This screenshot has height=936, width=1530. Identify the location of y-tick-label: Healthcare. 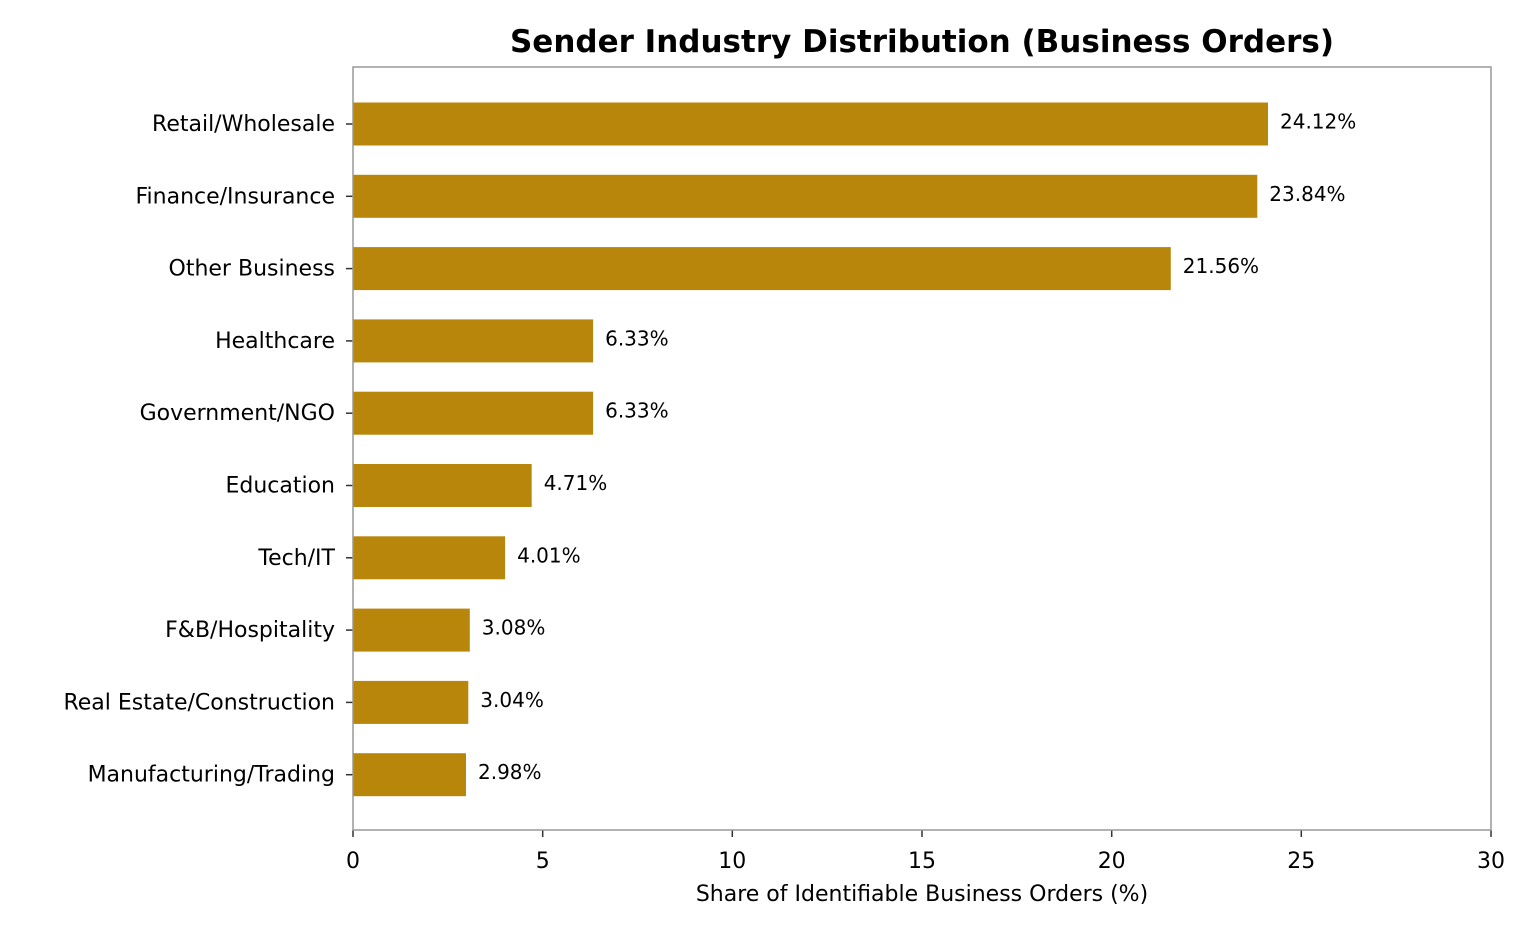
(275, 341).